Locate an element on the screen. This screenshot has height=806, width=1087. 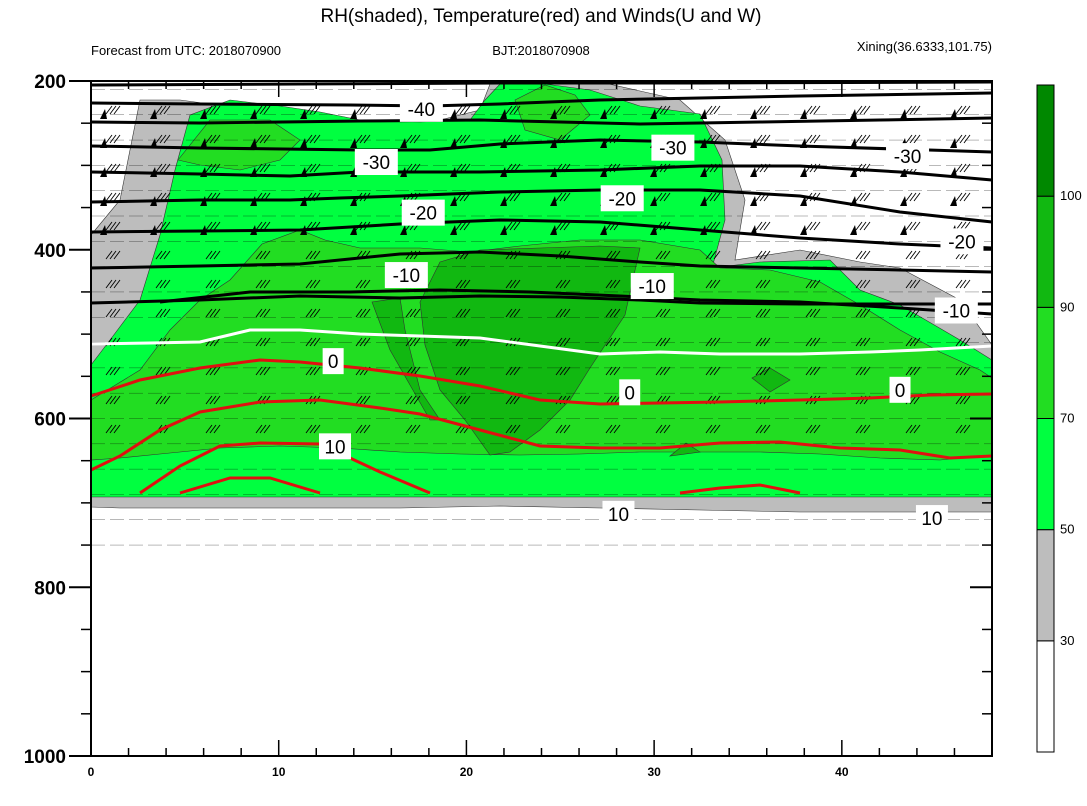
colorbar-swatch is located at coordinates (1045, 585).